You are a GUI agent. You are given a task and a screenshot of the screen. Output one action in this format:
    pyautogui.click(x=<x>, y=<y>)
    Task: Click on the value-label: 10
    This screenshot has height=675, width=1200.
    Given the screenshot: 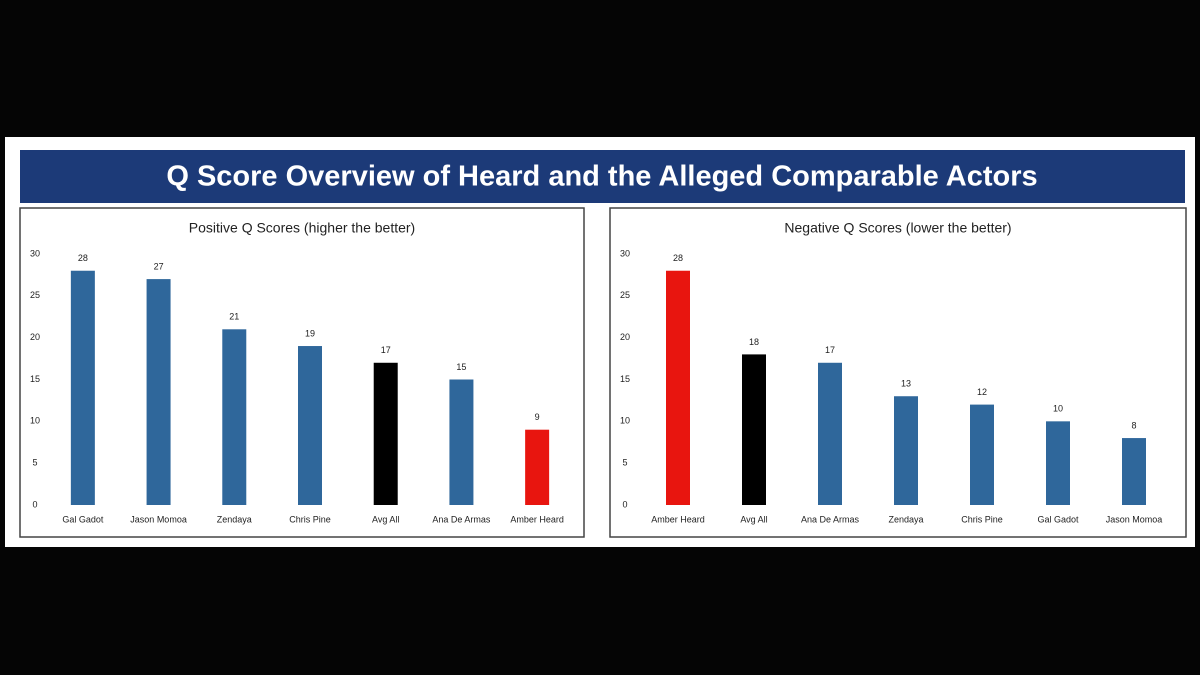 What is the action you would take?
    pyautogui.click(x=1058, y=409)
    